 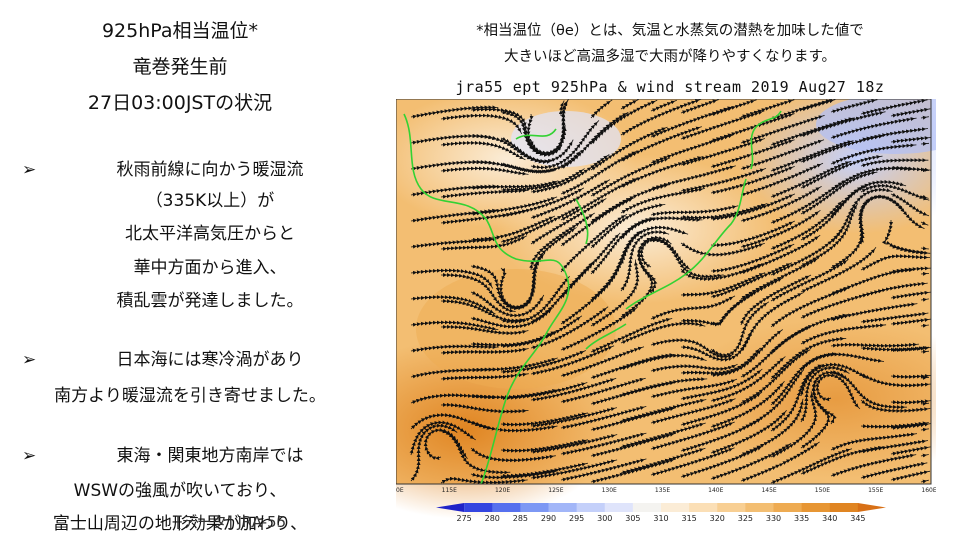 What do you see at coordinates (688, 518) in the screenshot?
I see `colorbar-label: 315` at bounding box center [688, 518].